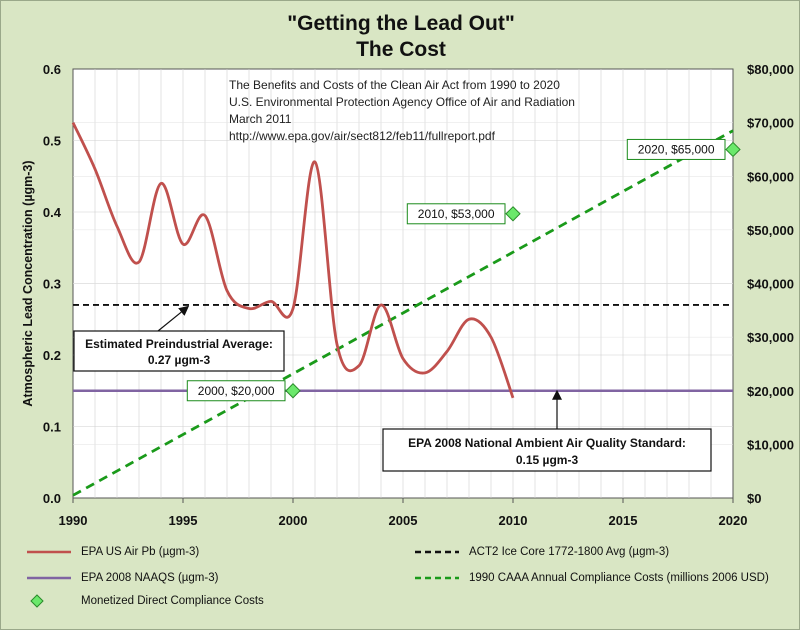 The image size is (800, 631). What do you see at coordinates (733, 520) in the screenshot?
I see `x-tick-label: 2020` at bounding box center [733, 520].